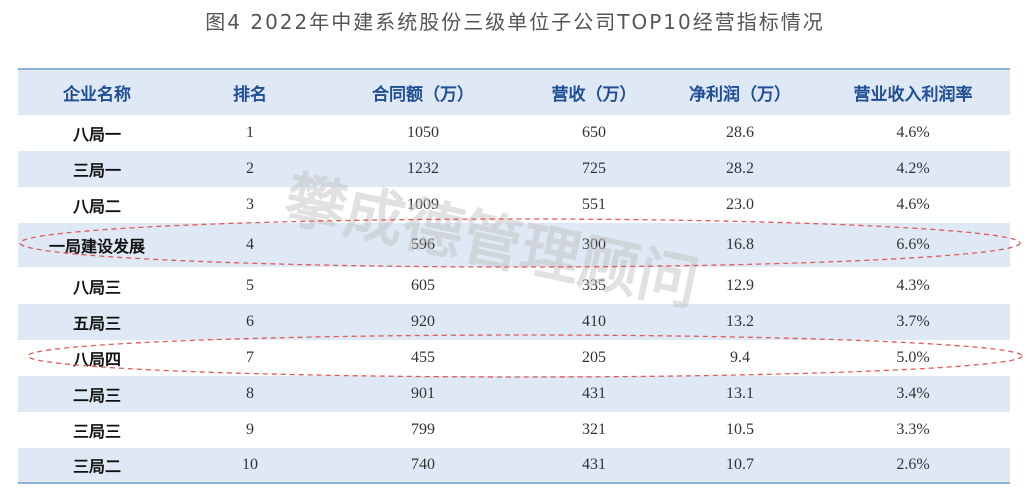 The height and width of the screenshot is (498, 1030). I want to click on header-cell: 排名, so click(250, 95).